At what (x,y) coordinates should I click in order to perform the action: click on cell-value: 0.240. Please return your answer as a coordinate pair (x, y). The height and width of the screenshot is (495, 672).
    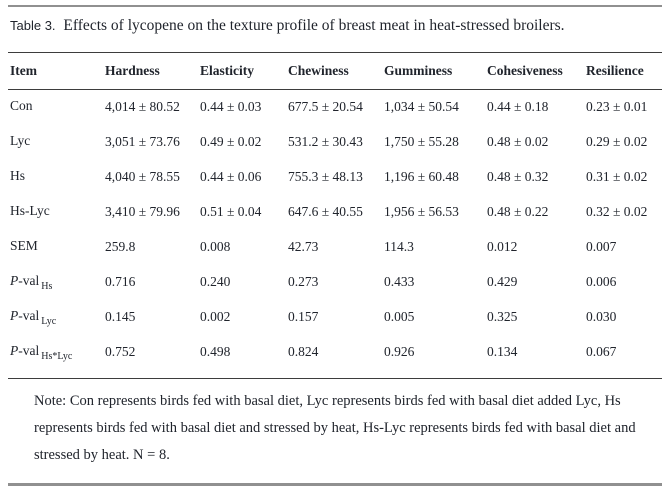
    Looking at the image, I should click on (215, 281).